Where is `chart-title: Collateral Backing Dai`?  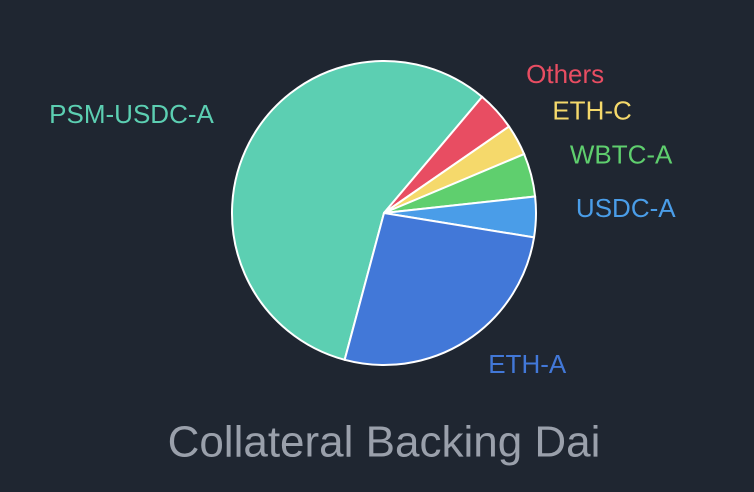 chart-title: Collateral Backing Dai is located at coordinates (384, 442).